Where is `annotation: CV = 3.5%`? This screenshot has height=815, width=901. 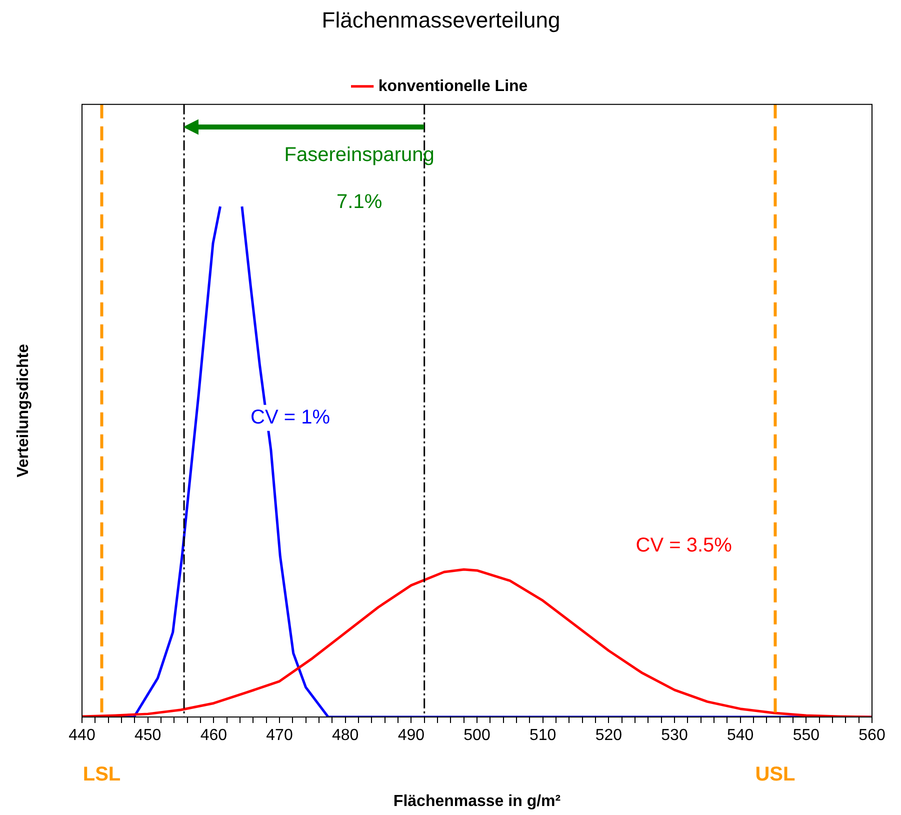
annotation: CV = 3.5% is located at coordinates (684, 545).